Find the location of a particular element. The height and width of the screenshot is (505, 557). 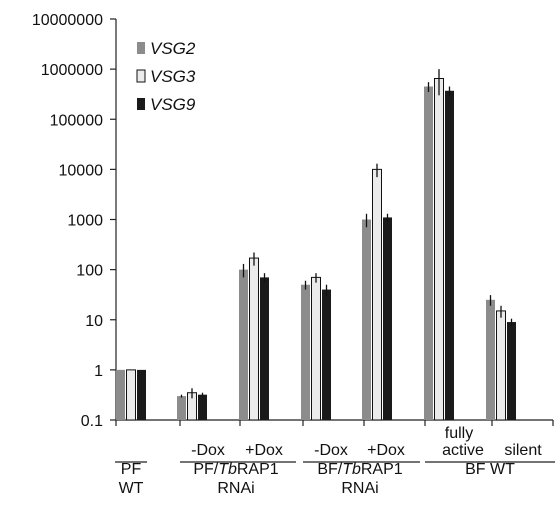

bar-pf-wt-vsg3 is located at coordinates (131, 395).